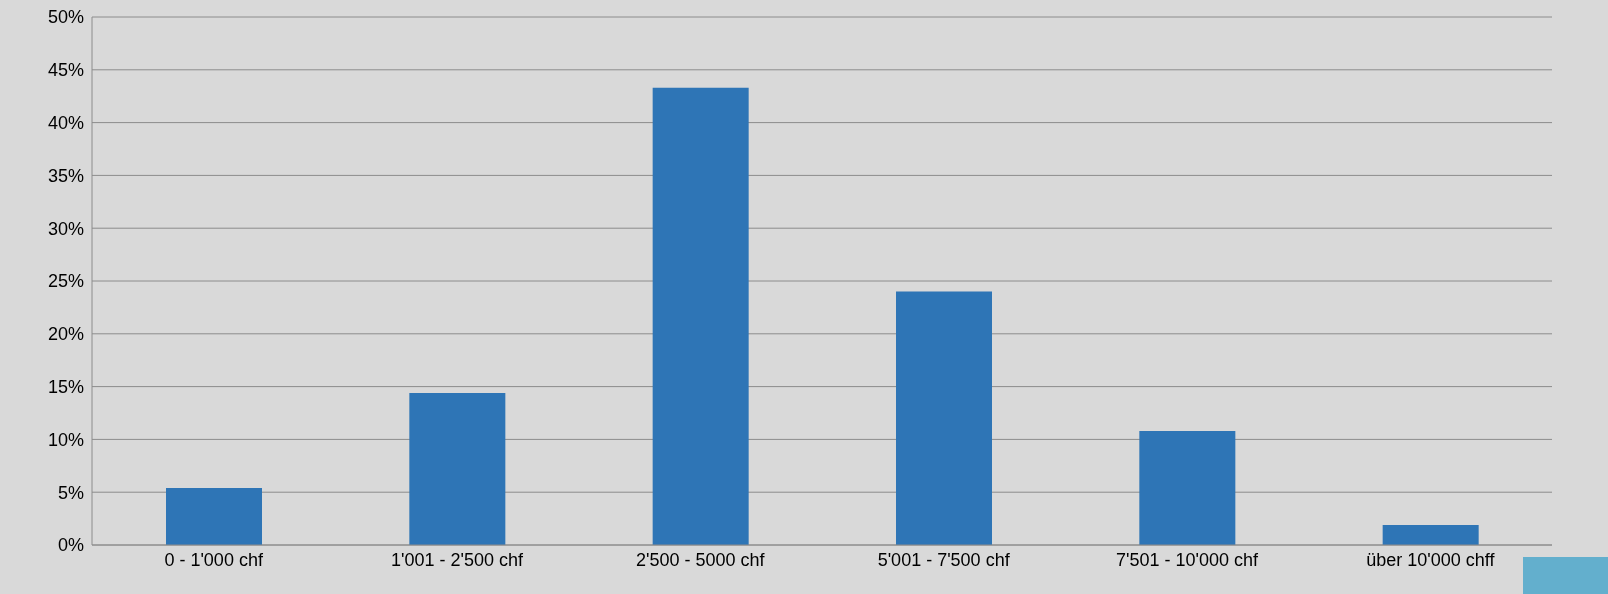  Describe the element at coordinates (65, 439) in the screenshot. I see `y-tick-label: 10%` at that location.